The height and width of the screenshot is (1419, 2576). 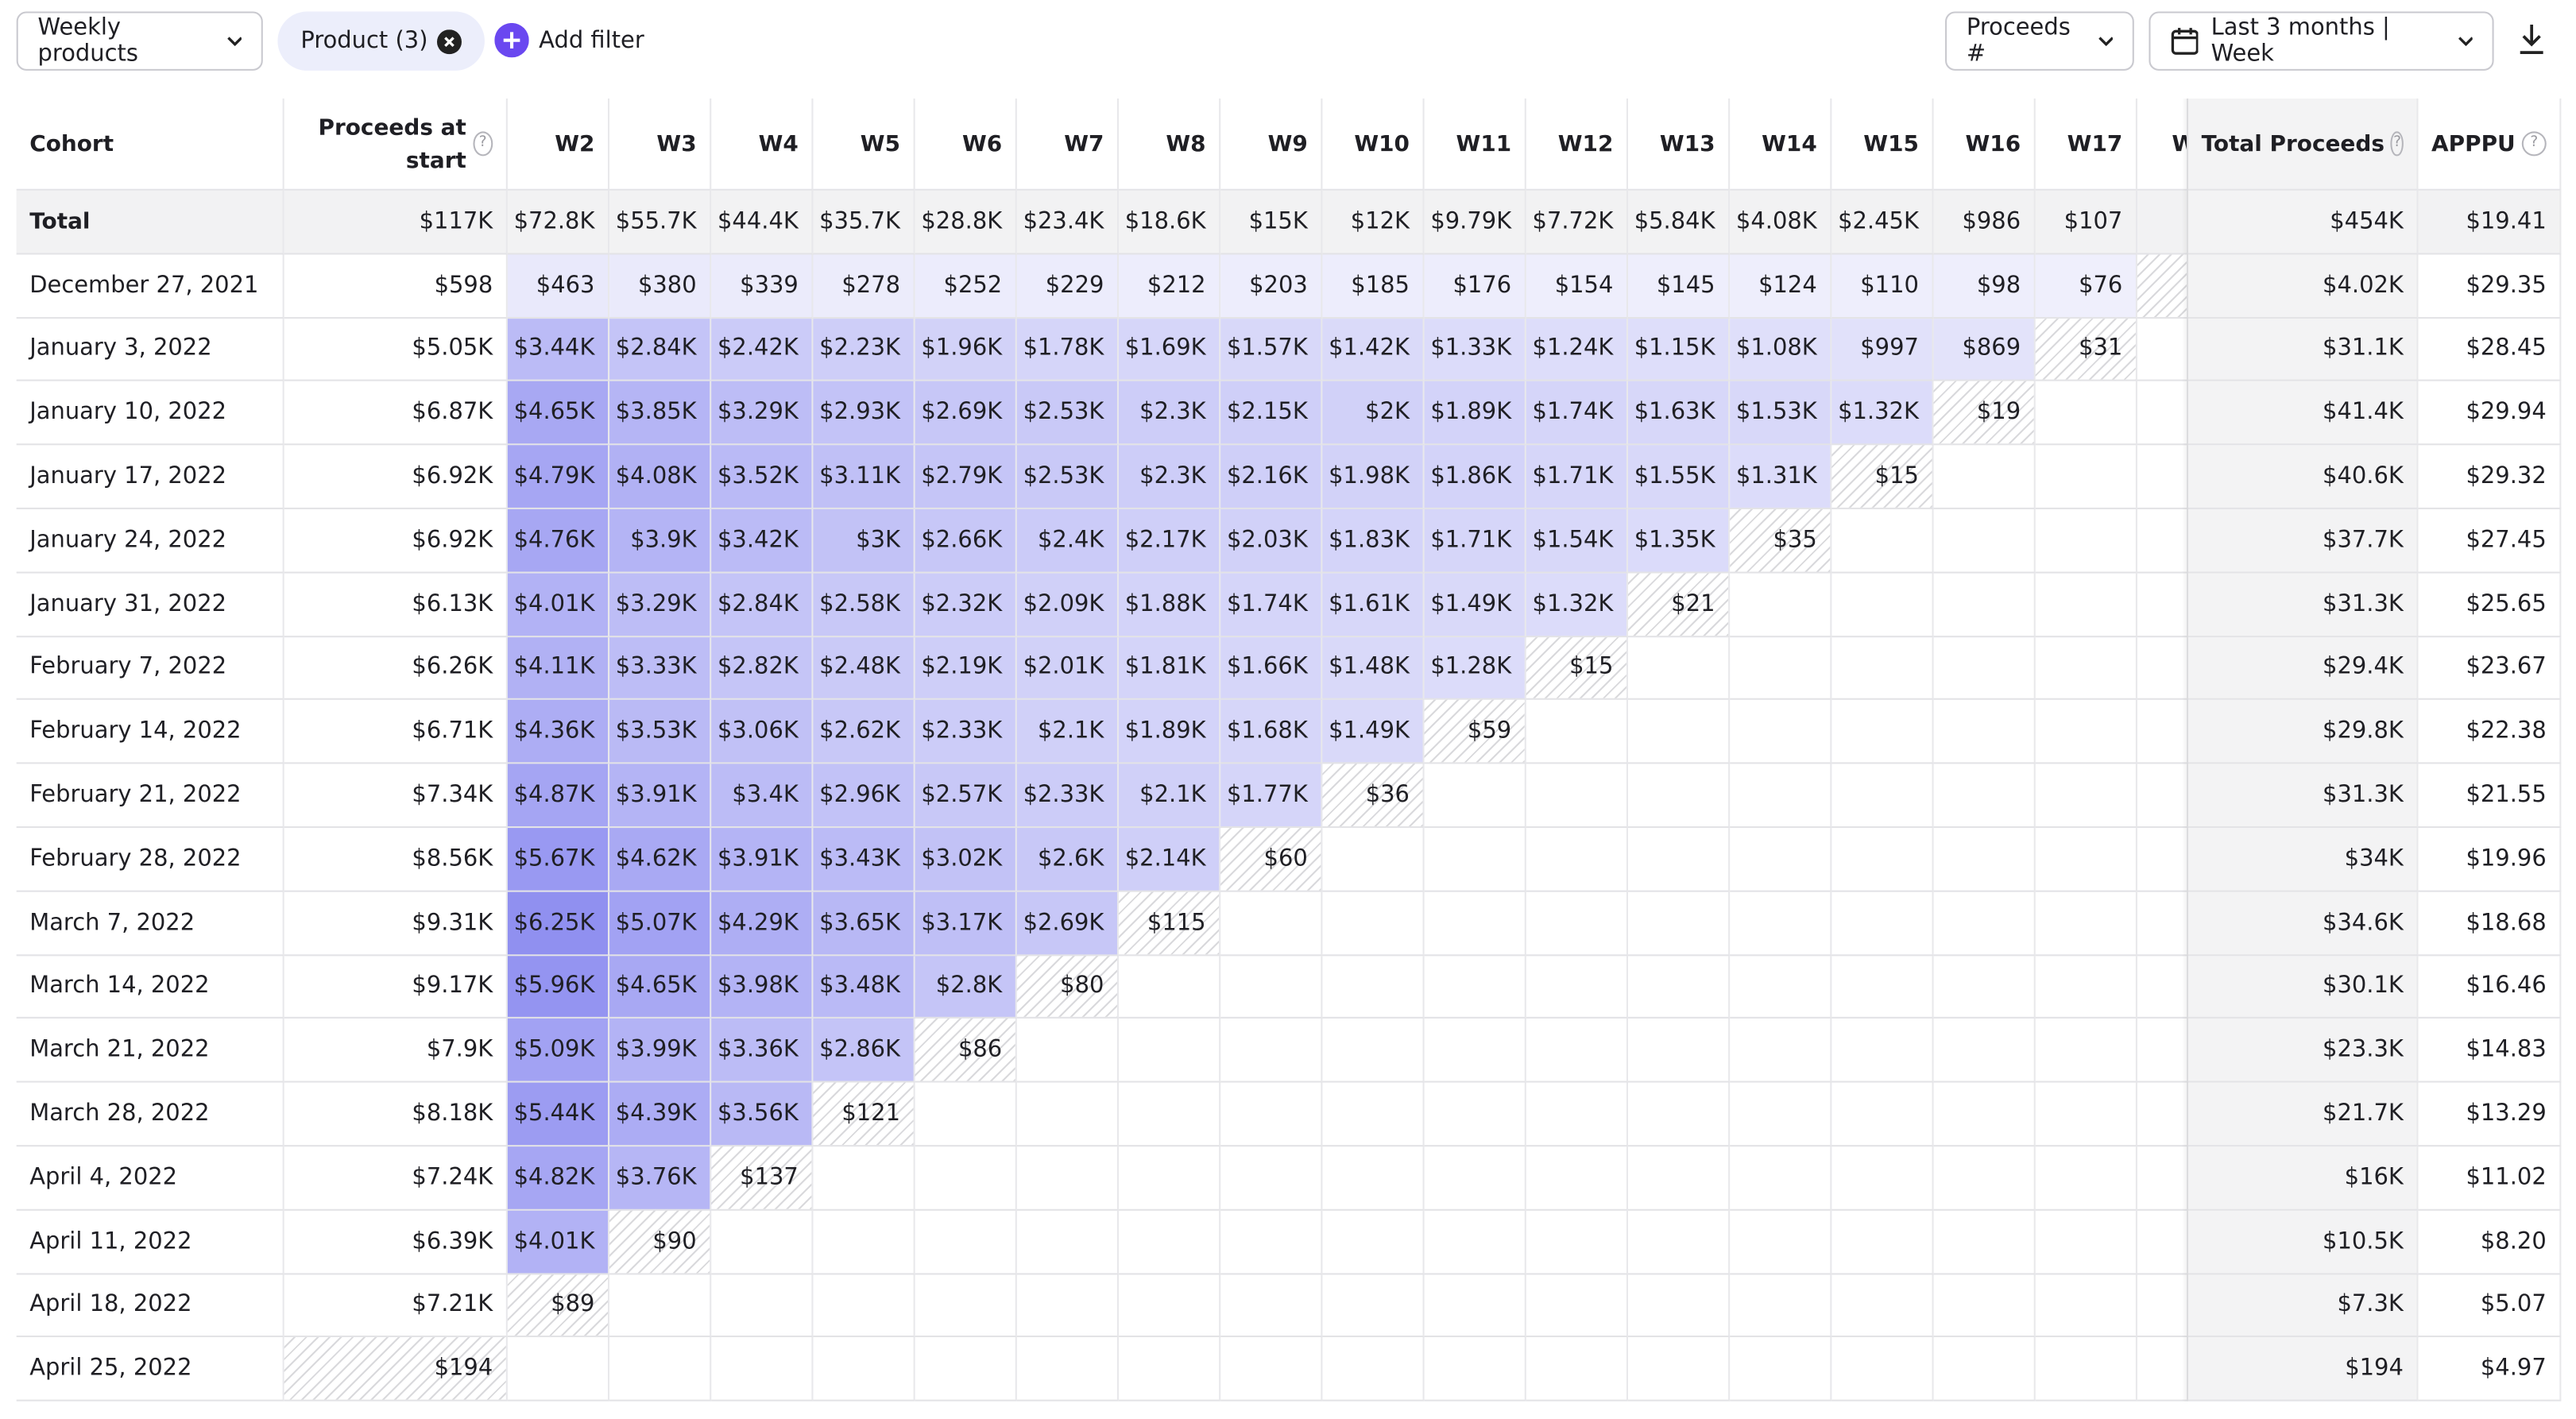 I want to click on cell-text: $3.43K, so click(x=860, y=858).